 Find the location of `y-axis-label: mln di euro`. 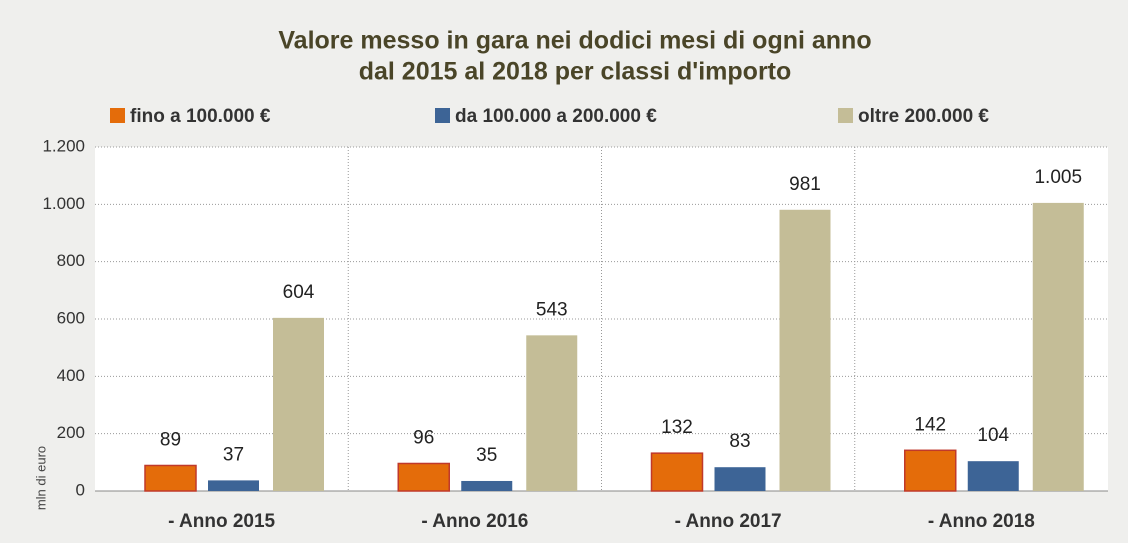

y-axis-label: mln di euro is located at coordinates (40, 478).